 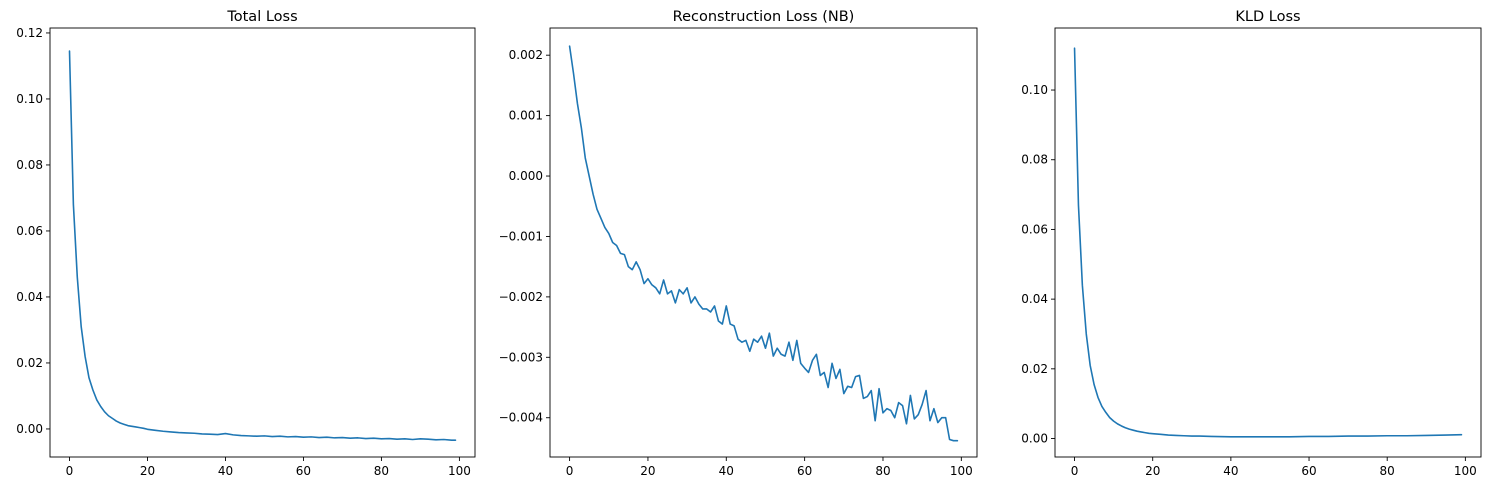 What do you see at coordinates (29, 429) in the screenshot?
I see `total-loss-y-tick-label: 0.00` at bounding box center [29, 429].